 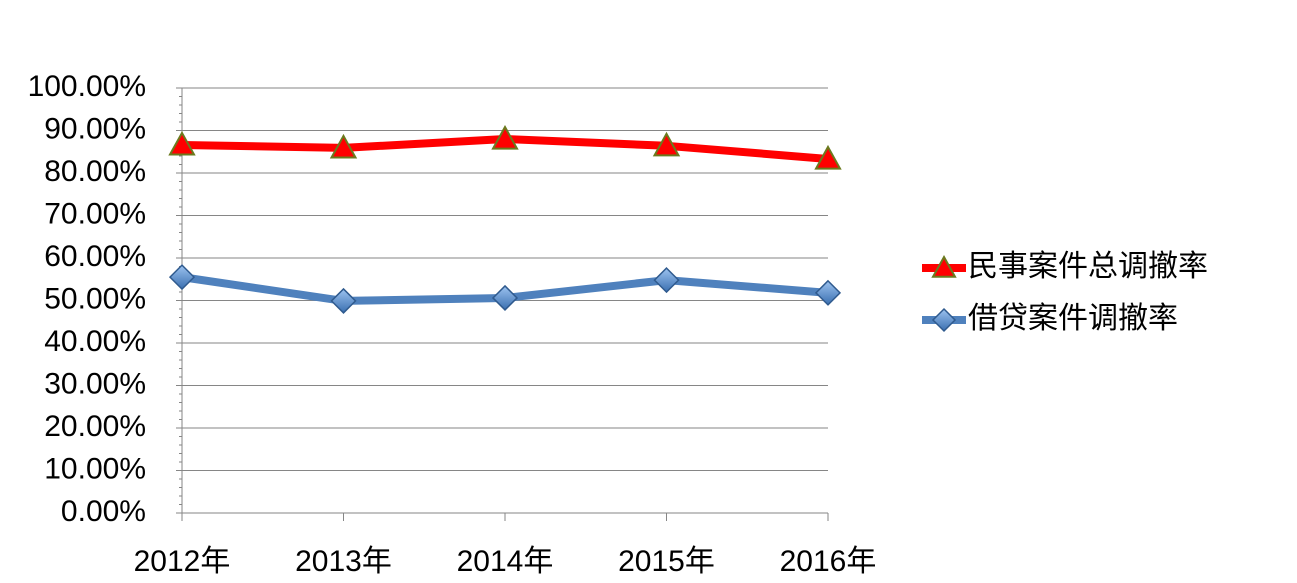 I want to click on y-tick-label: 50.00%, so click(x=95, y=298).